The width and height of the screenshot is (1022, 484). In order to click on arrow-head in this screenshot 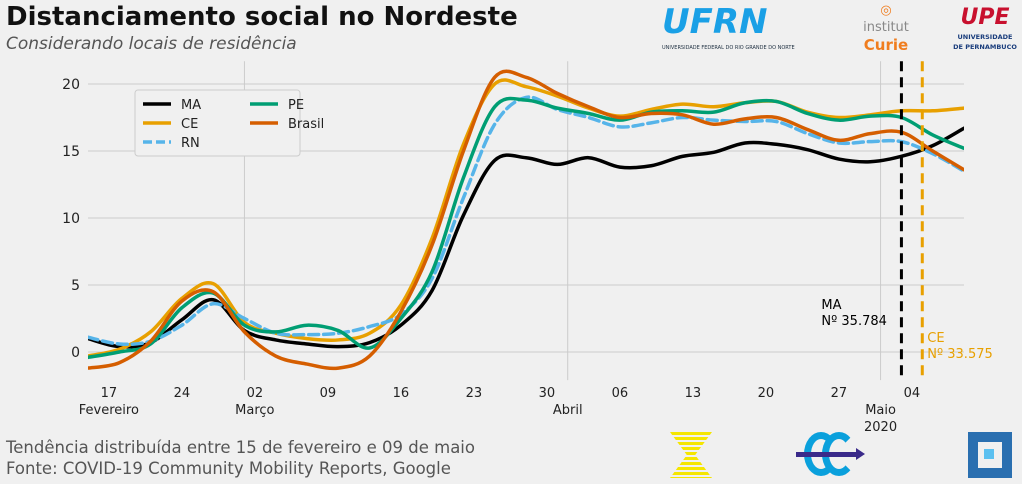, I will do `click(860, 454)`.